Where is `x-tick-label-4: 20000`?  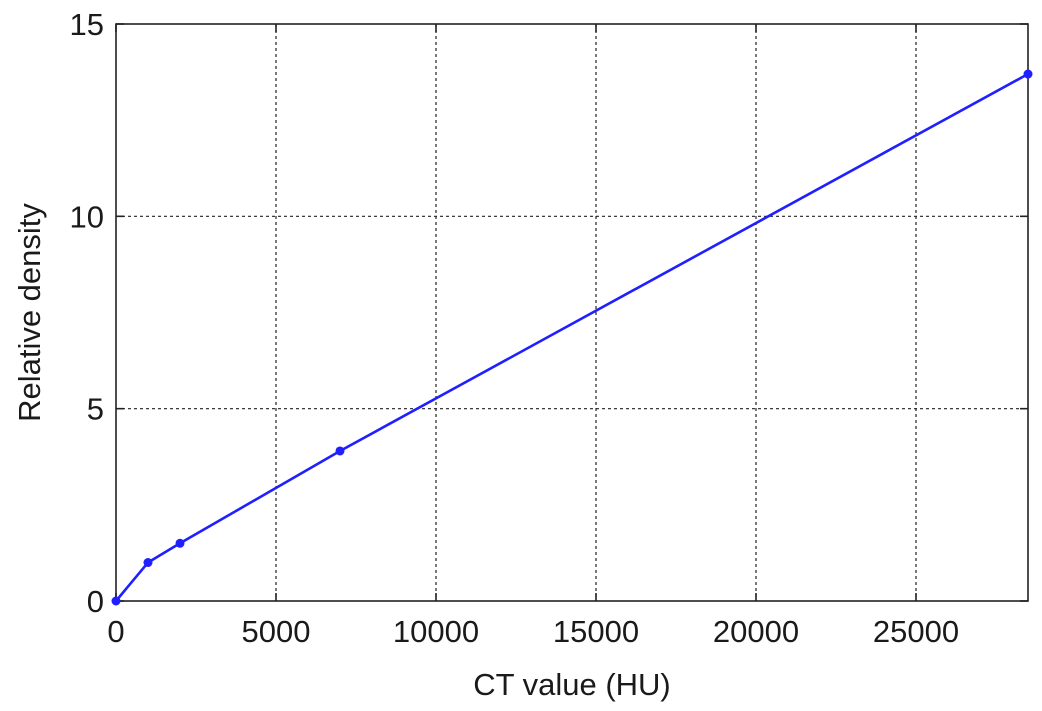
x-tick-label-4: 20000 is located at coordinates (756, 631).